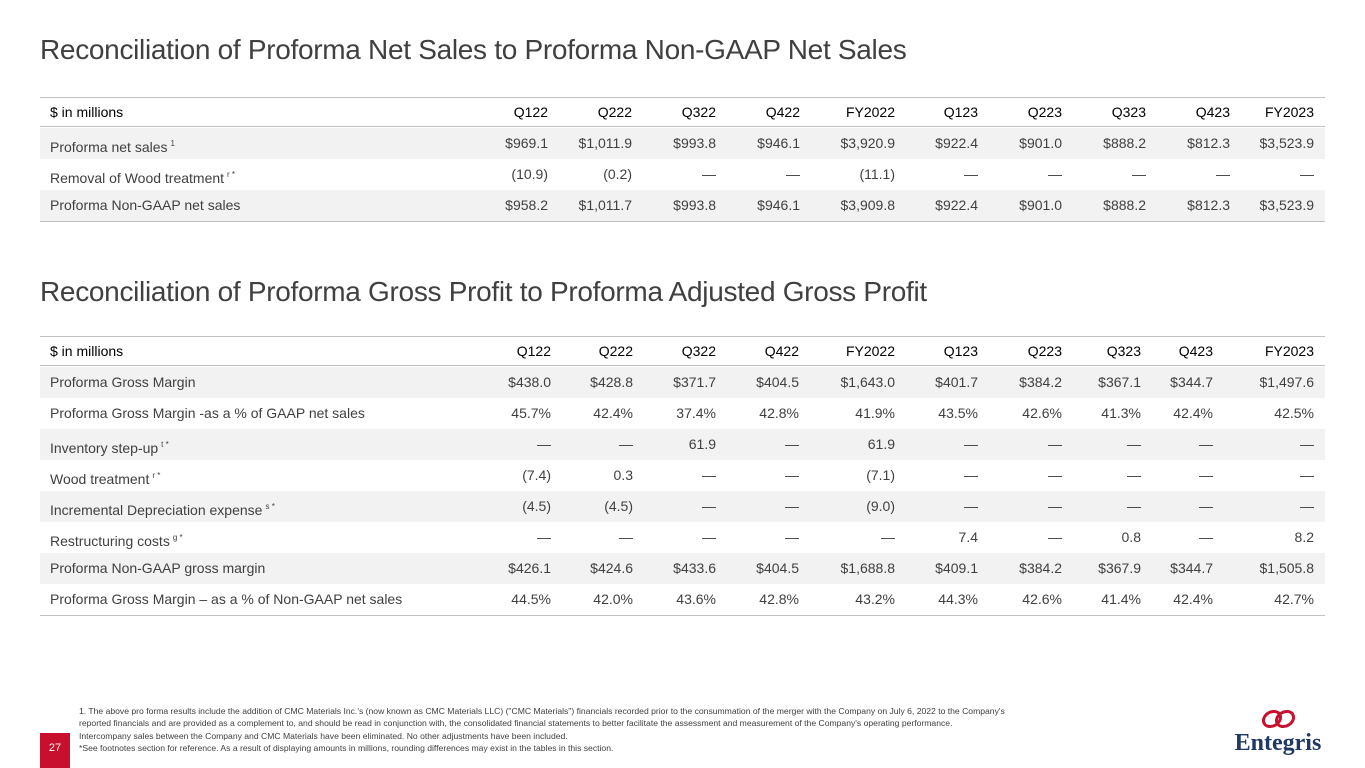  What do you see at coordinates (110, 541) in the screenshot?
I see `label-text: Restructuring costs` at bounding box center [110, 541].